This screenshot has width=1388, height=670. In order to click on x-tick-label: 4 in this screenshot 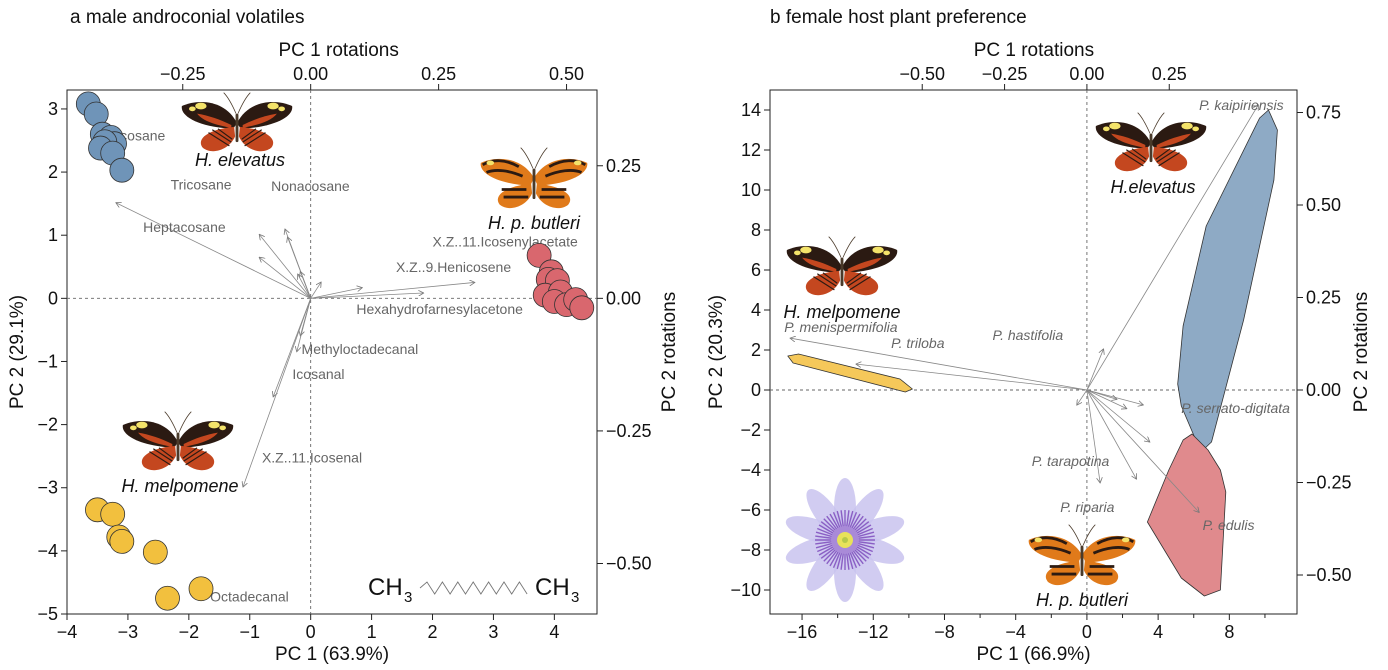, I will do `click(1158, 632)`.